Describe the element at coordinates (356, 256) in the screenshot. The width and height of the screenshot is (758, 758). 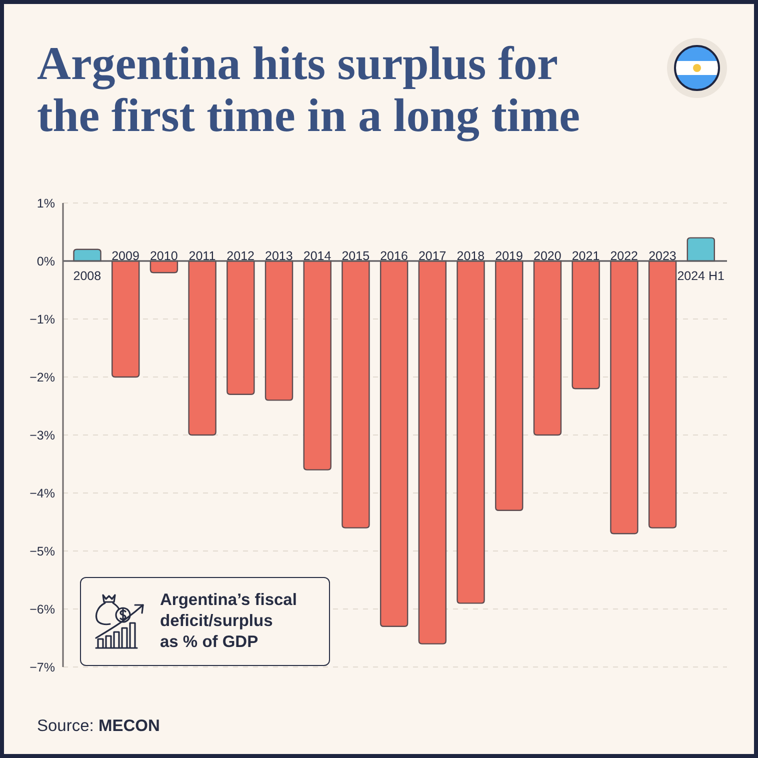
I see `x-tick-label: 2015` at that location.